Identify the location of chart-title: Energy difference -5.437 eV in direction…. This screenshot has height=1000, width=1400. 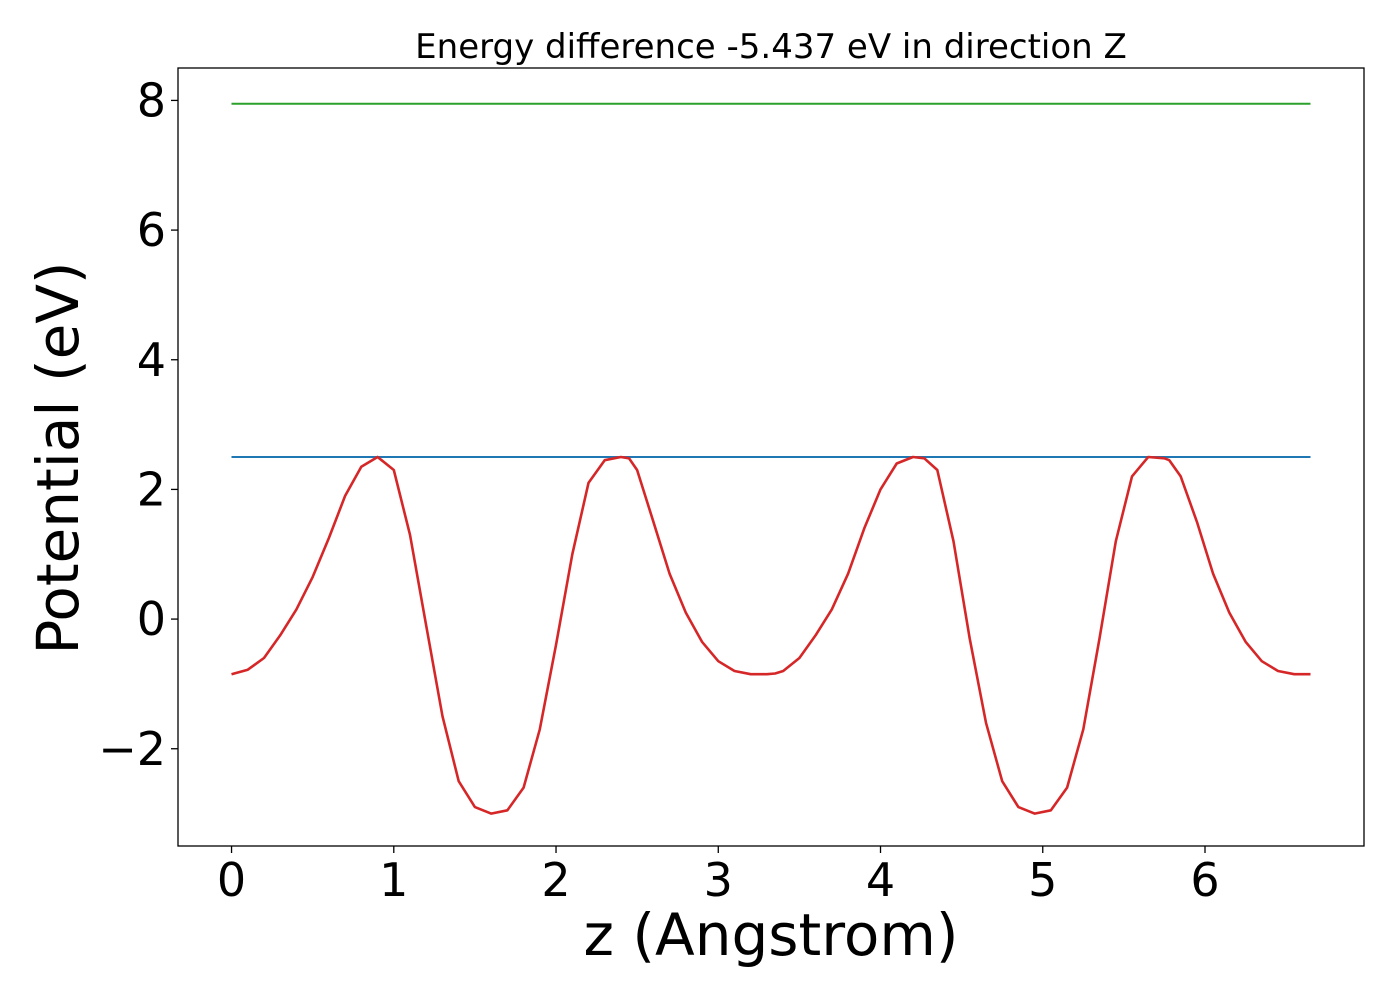
(771, 47).